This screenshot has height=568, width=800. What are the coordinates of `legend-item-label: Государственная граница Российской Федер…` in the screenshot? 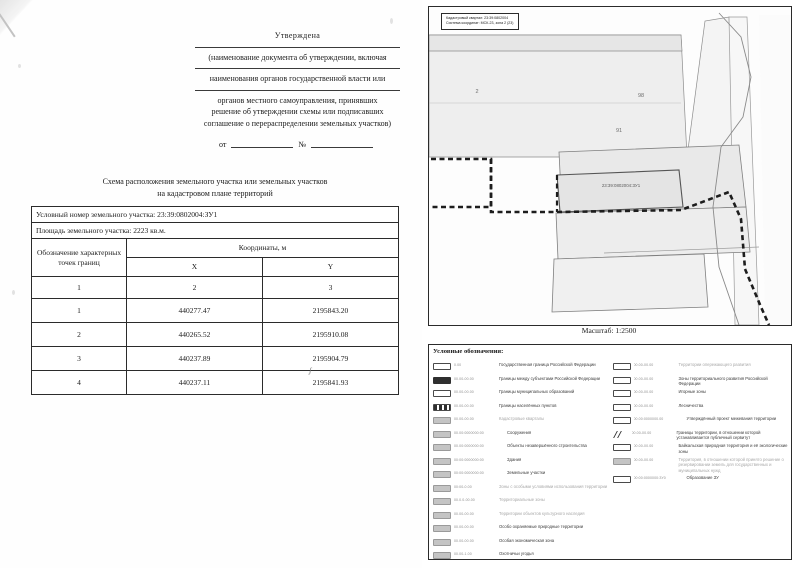 It's located at (547, 364).